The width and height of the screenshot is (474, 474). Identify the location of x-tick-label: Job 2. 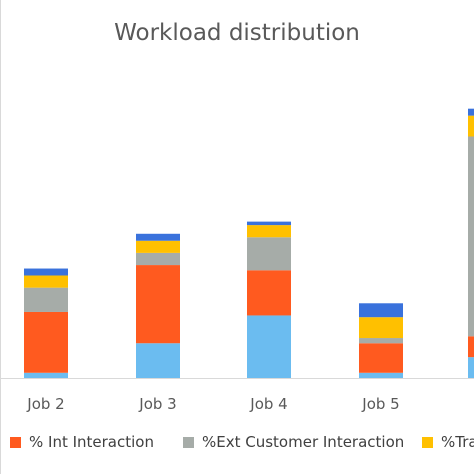
(45, 404).